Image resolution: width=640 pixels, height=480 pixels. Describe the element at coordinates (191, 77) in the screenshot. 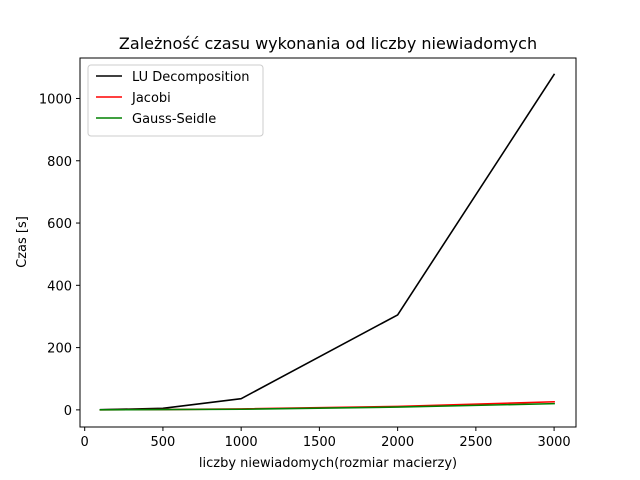

I see `legend-label-1: LU Decomposition` at that location.